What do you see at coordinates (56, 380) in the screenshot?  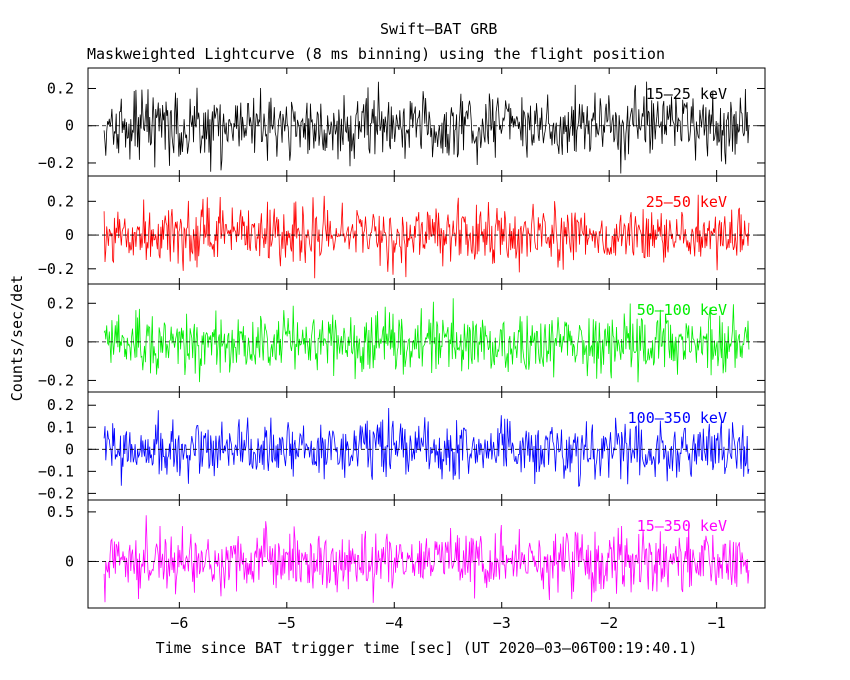 I see `y-tick-label-2-0: −0.2` at bounding box center [56, 380].